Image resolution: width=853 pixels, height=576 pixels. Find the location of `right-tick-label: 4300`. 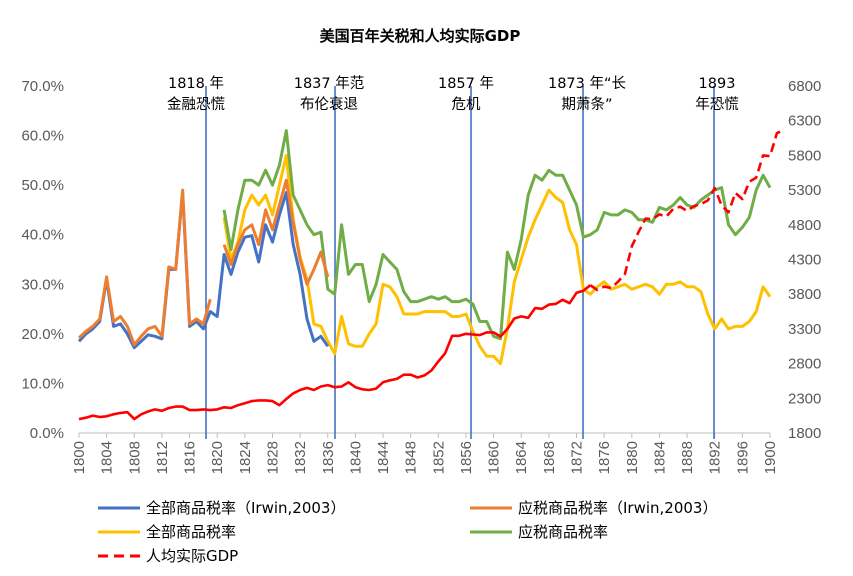

right-tick-label: 4300 is located at coordinates (804, 260).